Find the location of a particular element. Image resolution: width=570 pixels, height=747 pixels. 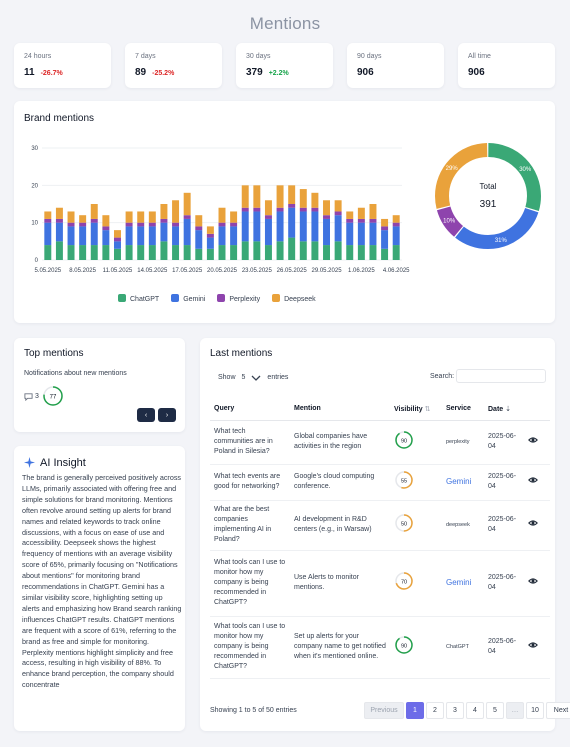

pagination-page-2: 2 is located at coordinates (435, 710).